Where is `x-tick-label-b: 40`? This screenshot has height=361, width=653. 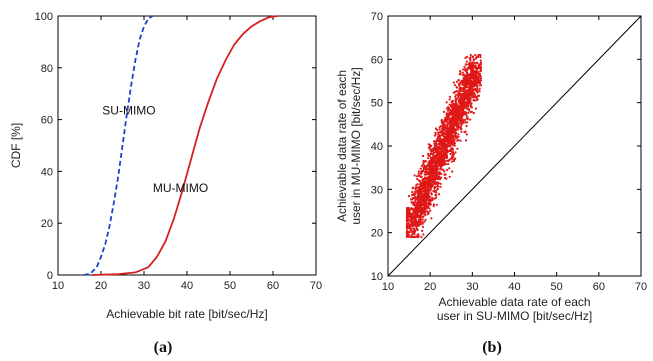
x-tick-label-b: 40 is located at coordinates (514, 287).